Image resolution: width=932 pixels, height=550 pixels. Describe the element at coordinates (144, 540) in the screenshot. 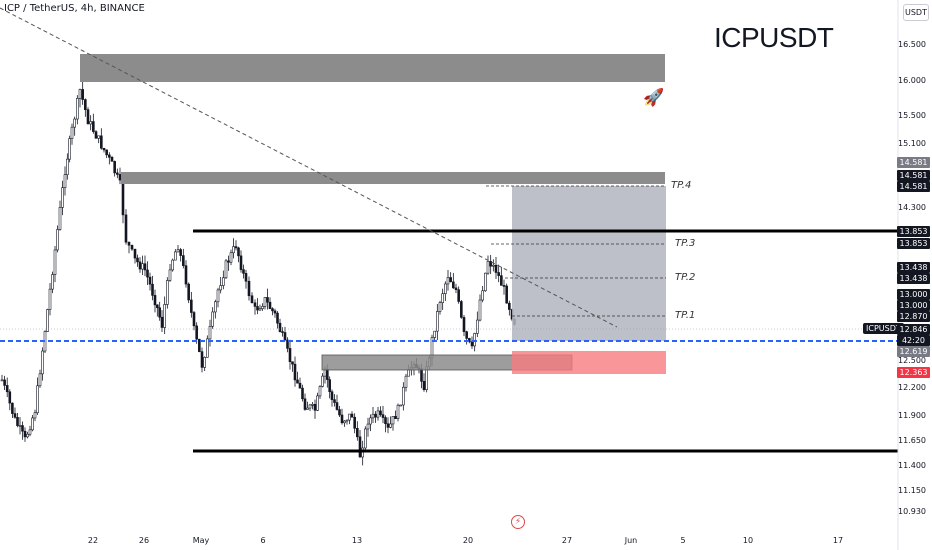

I see `x-tick: 26` at that location.